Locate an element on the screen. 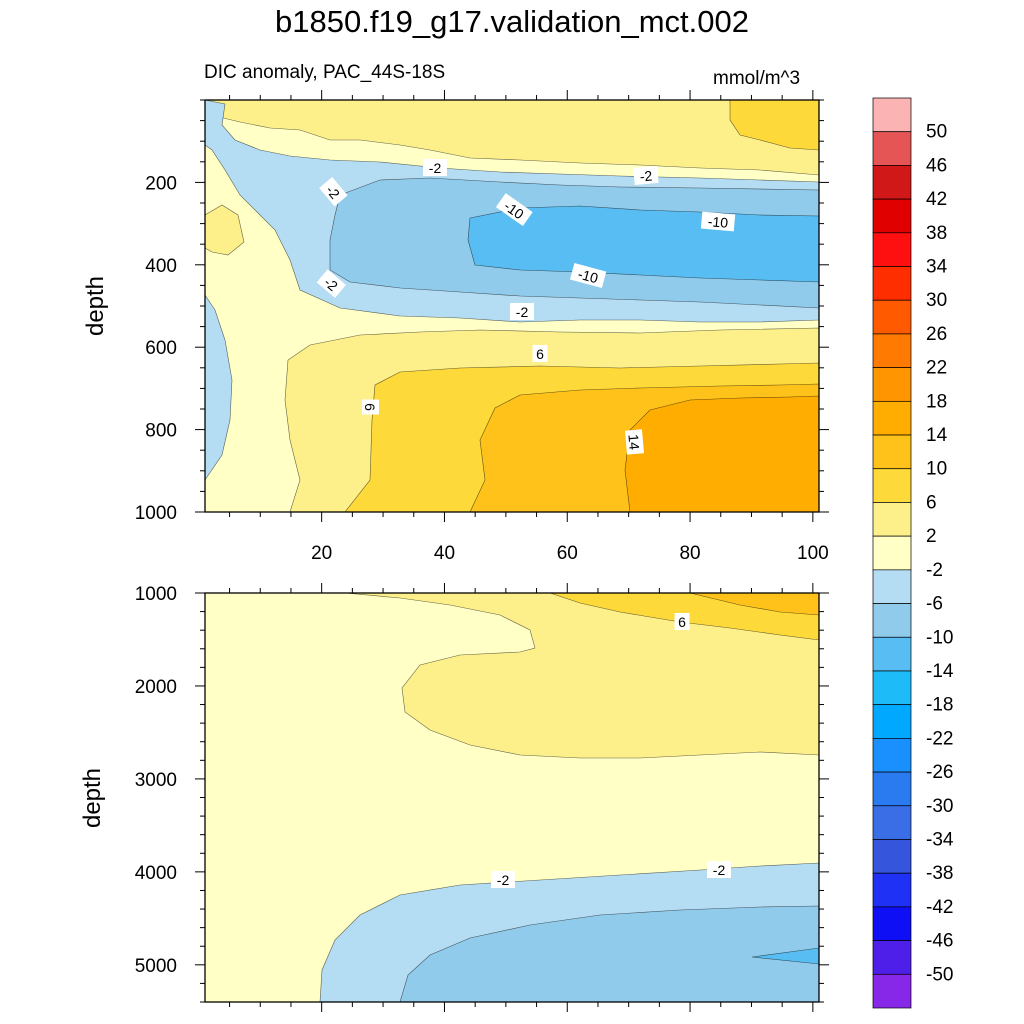 The image size is (1024, 1024). x-tick-label: 60 is located at coordinates (567, 553).